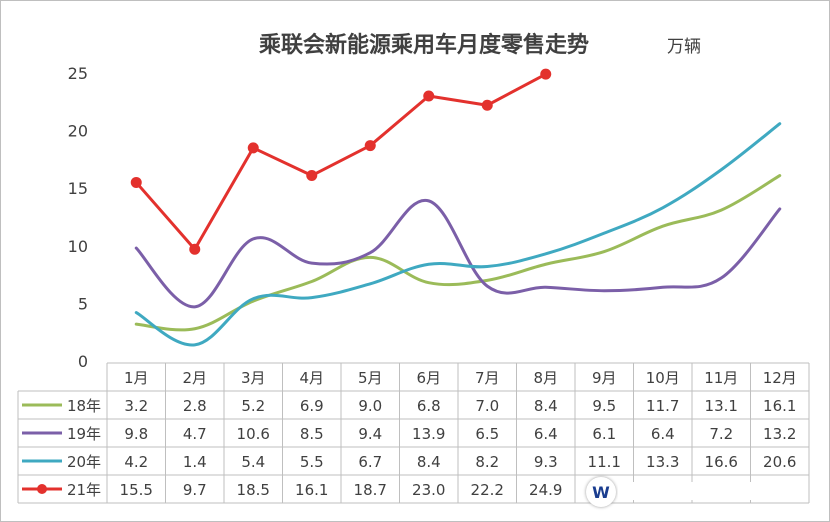 This screenshot has height=522, width=830. I want to click on data-label: 4.2, so click(136, 462).